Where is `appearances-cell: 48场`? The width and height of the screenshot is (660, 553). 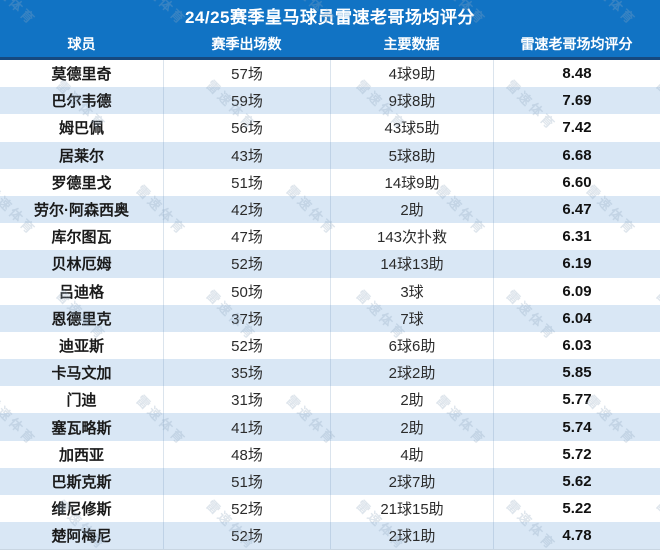
appearances-cell: 48场 is located at coordinates (246, 454).